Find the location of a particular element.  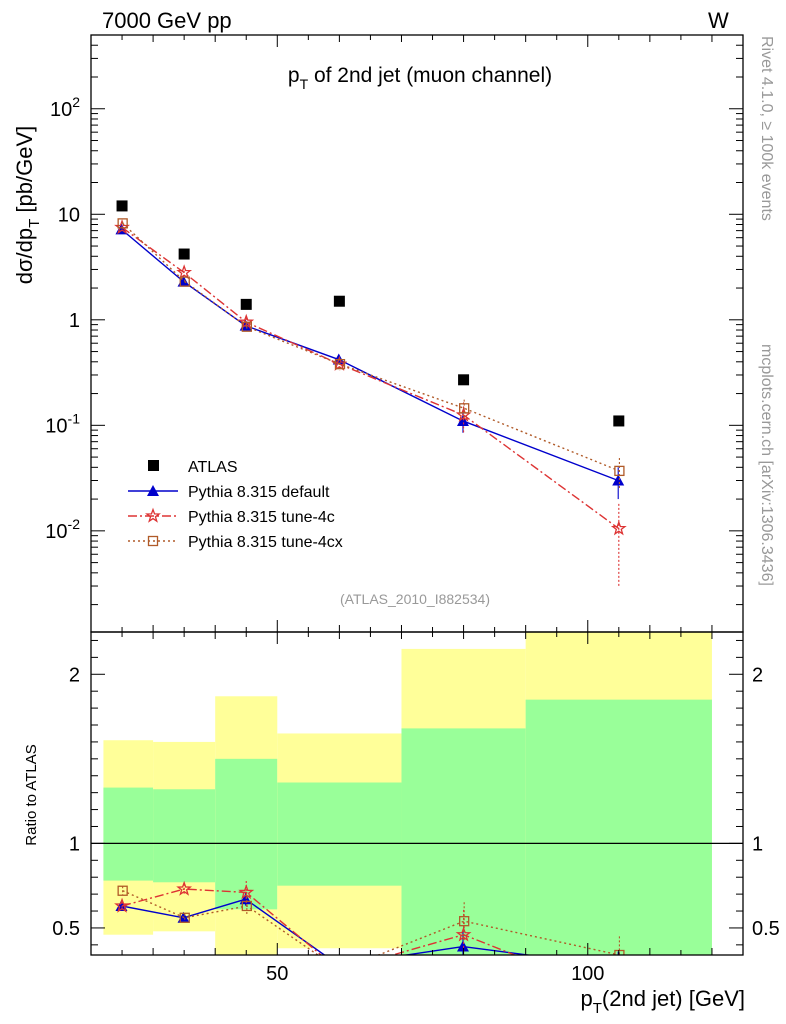

mcplots-label: mcplots.cern.ch [arXiv:1306.3436] is located at coordinates (766, 465).